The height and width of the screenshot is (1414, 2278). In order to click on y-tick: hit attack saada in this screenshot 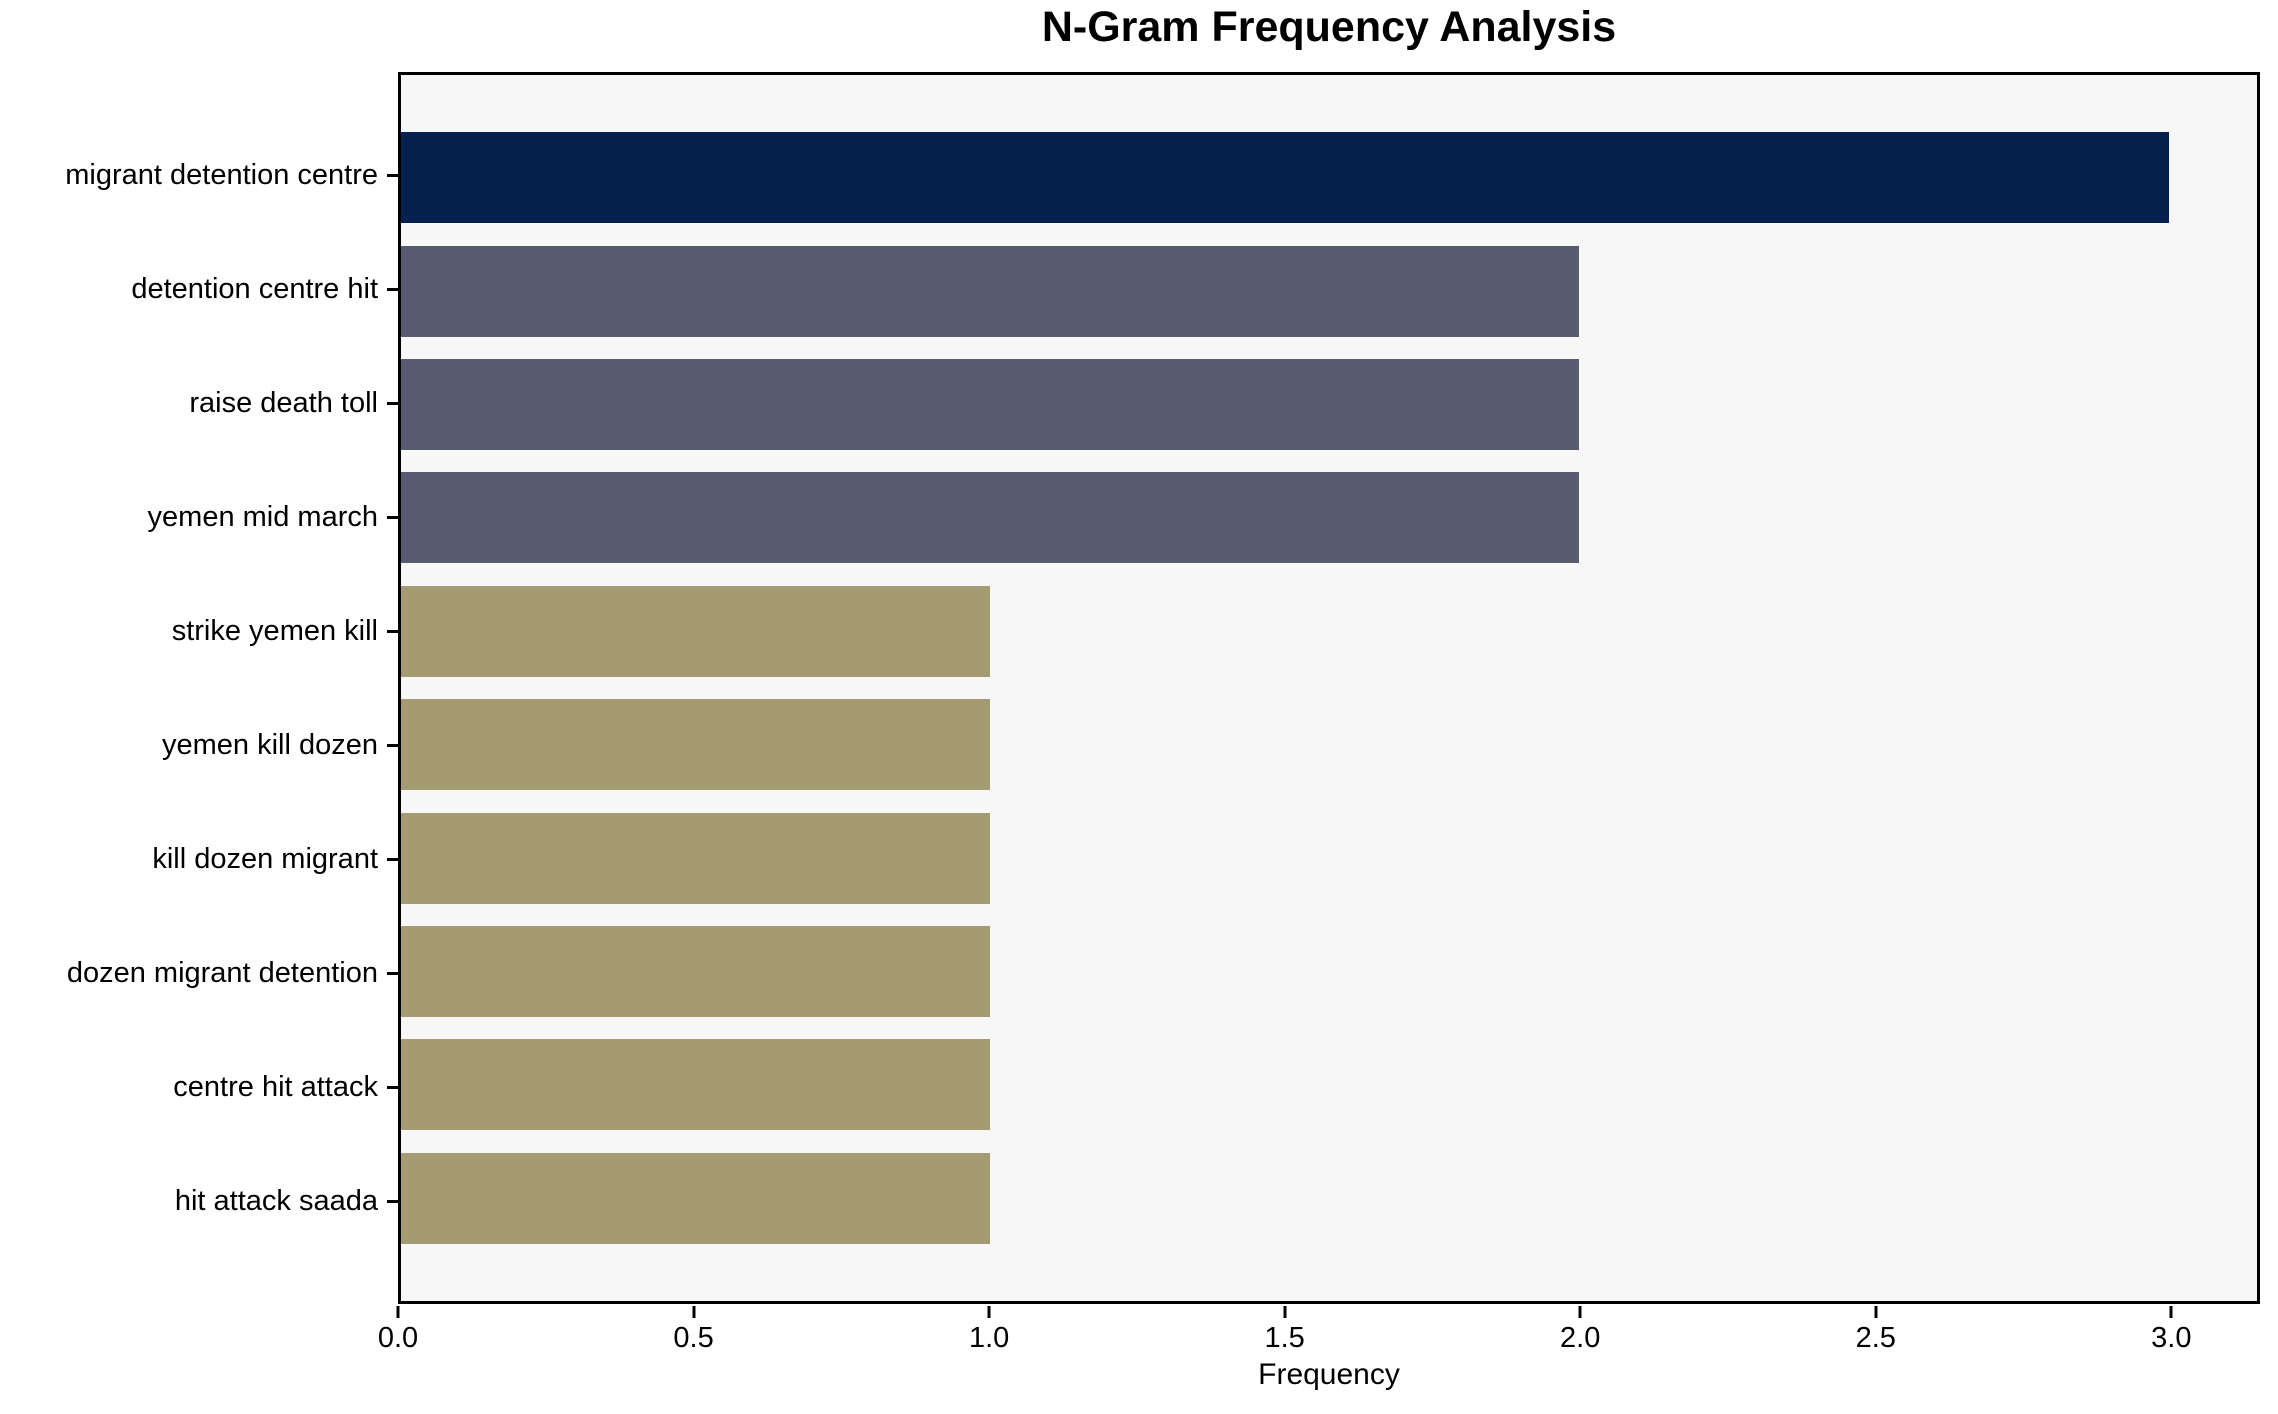, I will do `click(199, 1201)`.